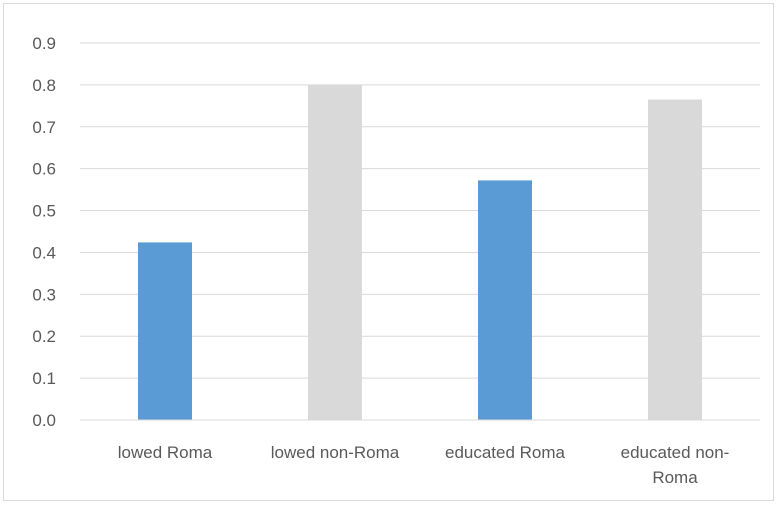 Image resolution: width=779 pixels, height=505 pixels. I want to click on y-tick-label: 0.2, so click(44, 336).